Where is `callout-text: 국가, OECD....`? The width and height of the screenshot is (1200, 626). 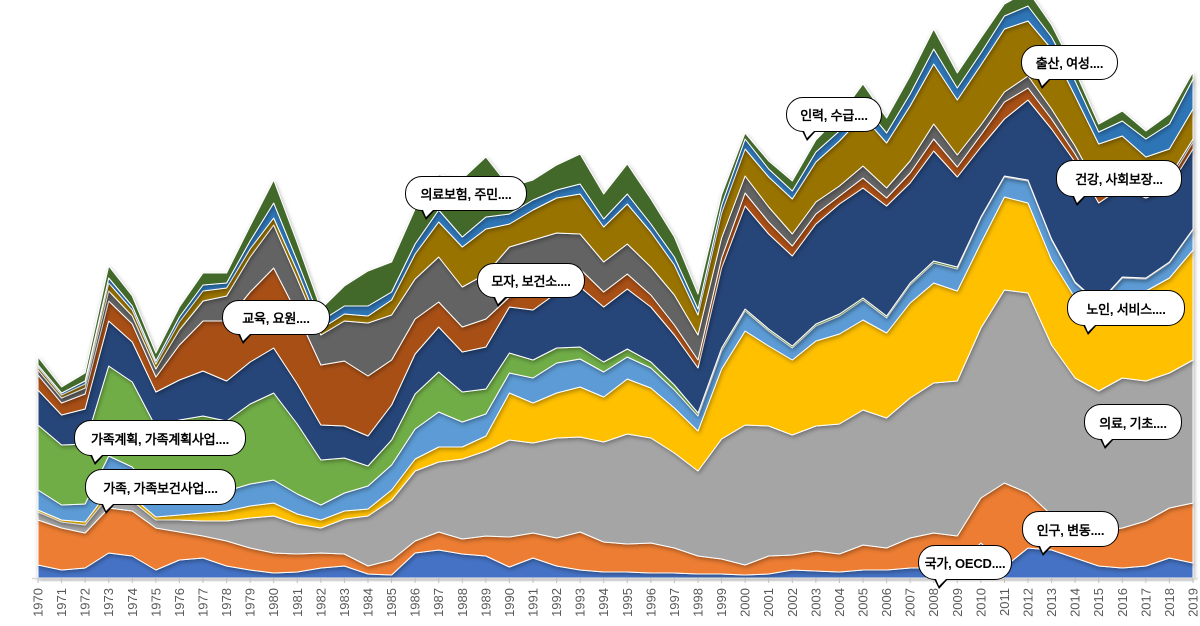 callout-text: 국가, OECD.... is located at coordinates (965, 563).